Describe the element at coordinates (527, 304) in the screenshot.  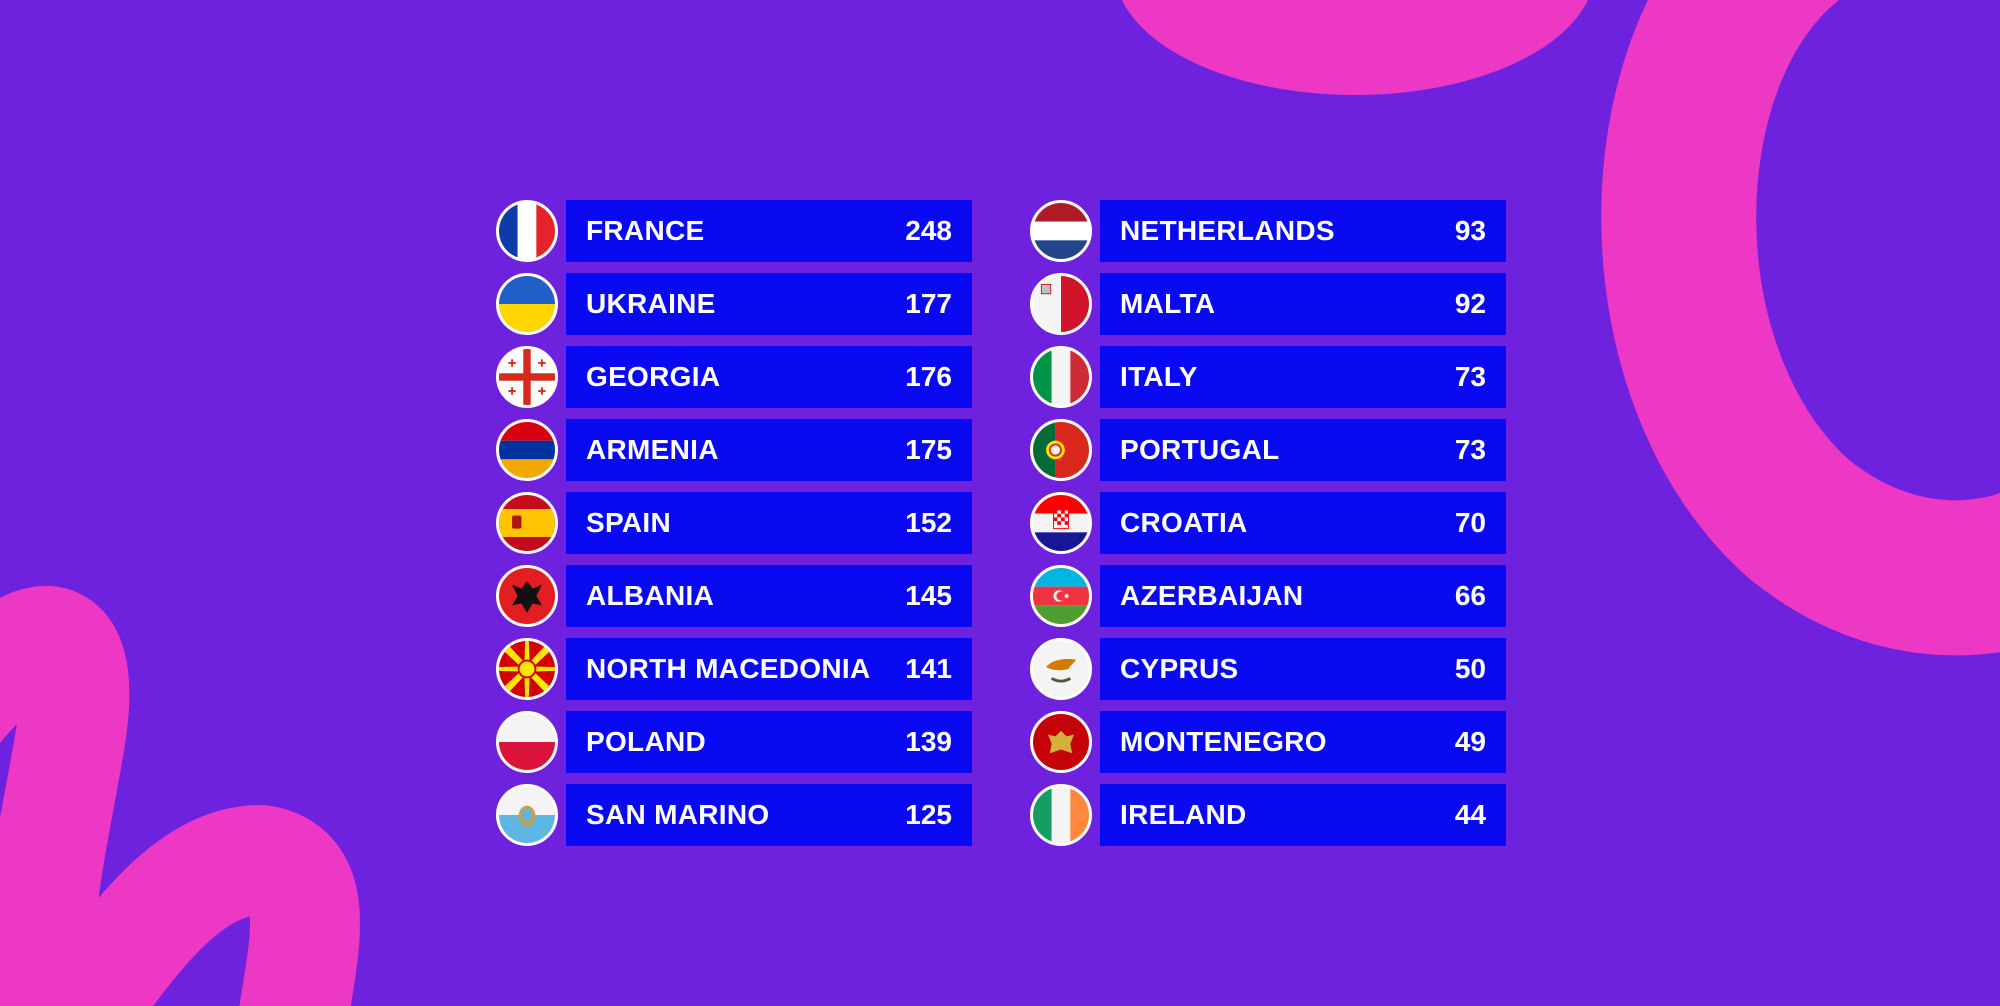
I see `ukraine-flag-icon` at that location.